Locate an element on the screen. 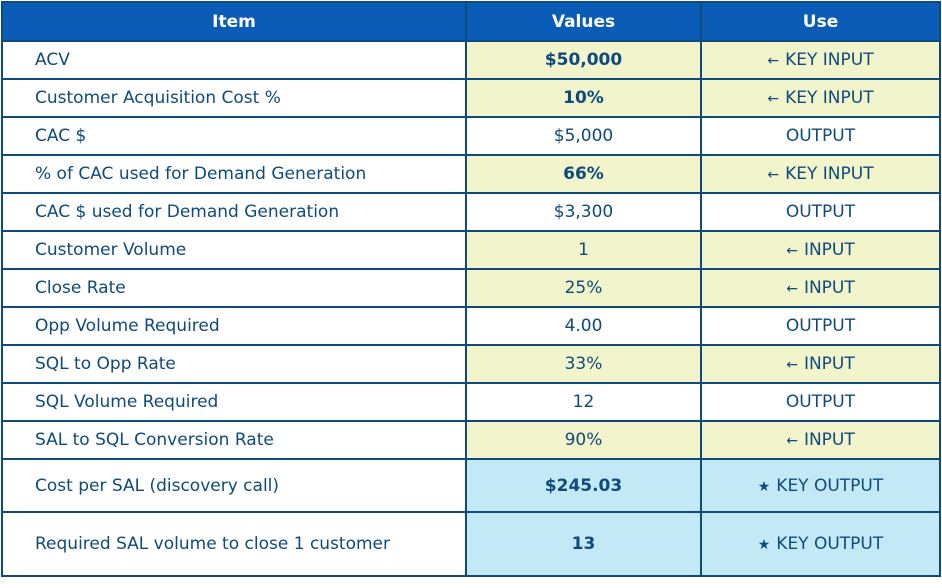  value-text: 33% is located at coordinates (583, 364).